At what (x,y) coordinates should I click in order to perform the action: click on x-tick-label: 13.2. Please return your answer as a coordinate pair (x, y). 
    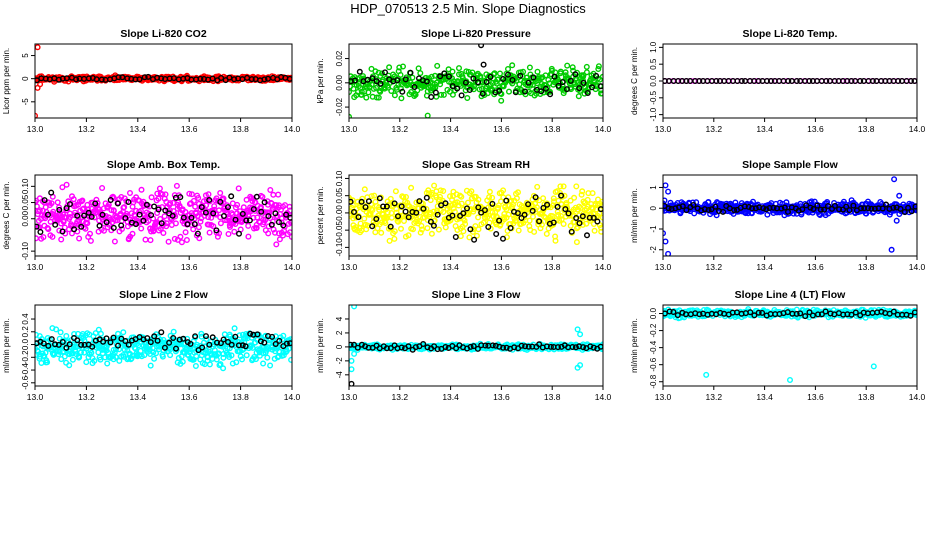
    Looking at the image, I should click on (86, 267).